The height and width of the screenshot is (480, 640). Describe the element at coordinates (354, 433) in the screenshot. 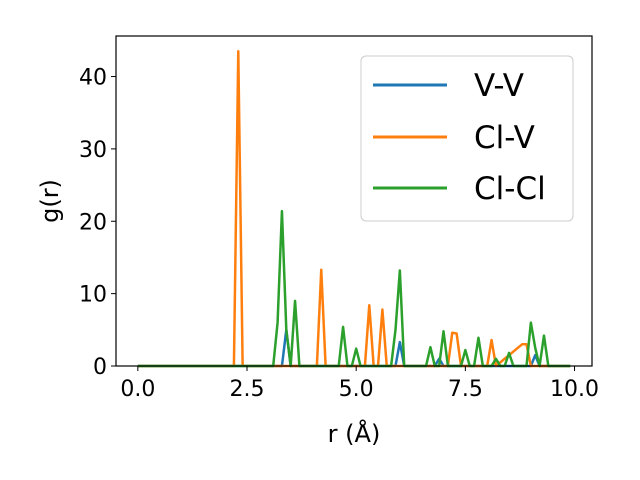

I see `x-axis-label: r (Å)` at that location.